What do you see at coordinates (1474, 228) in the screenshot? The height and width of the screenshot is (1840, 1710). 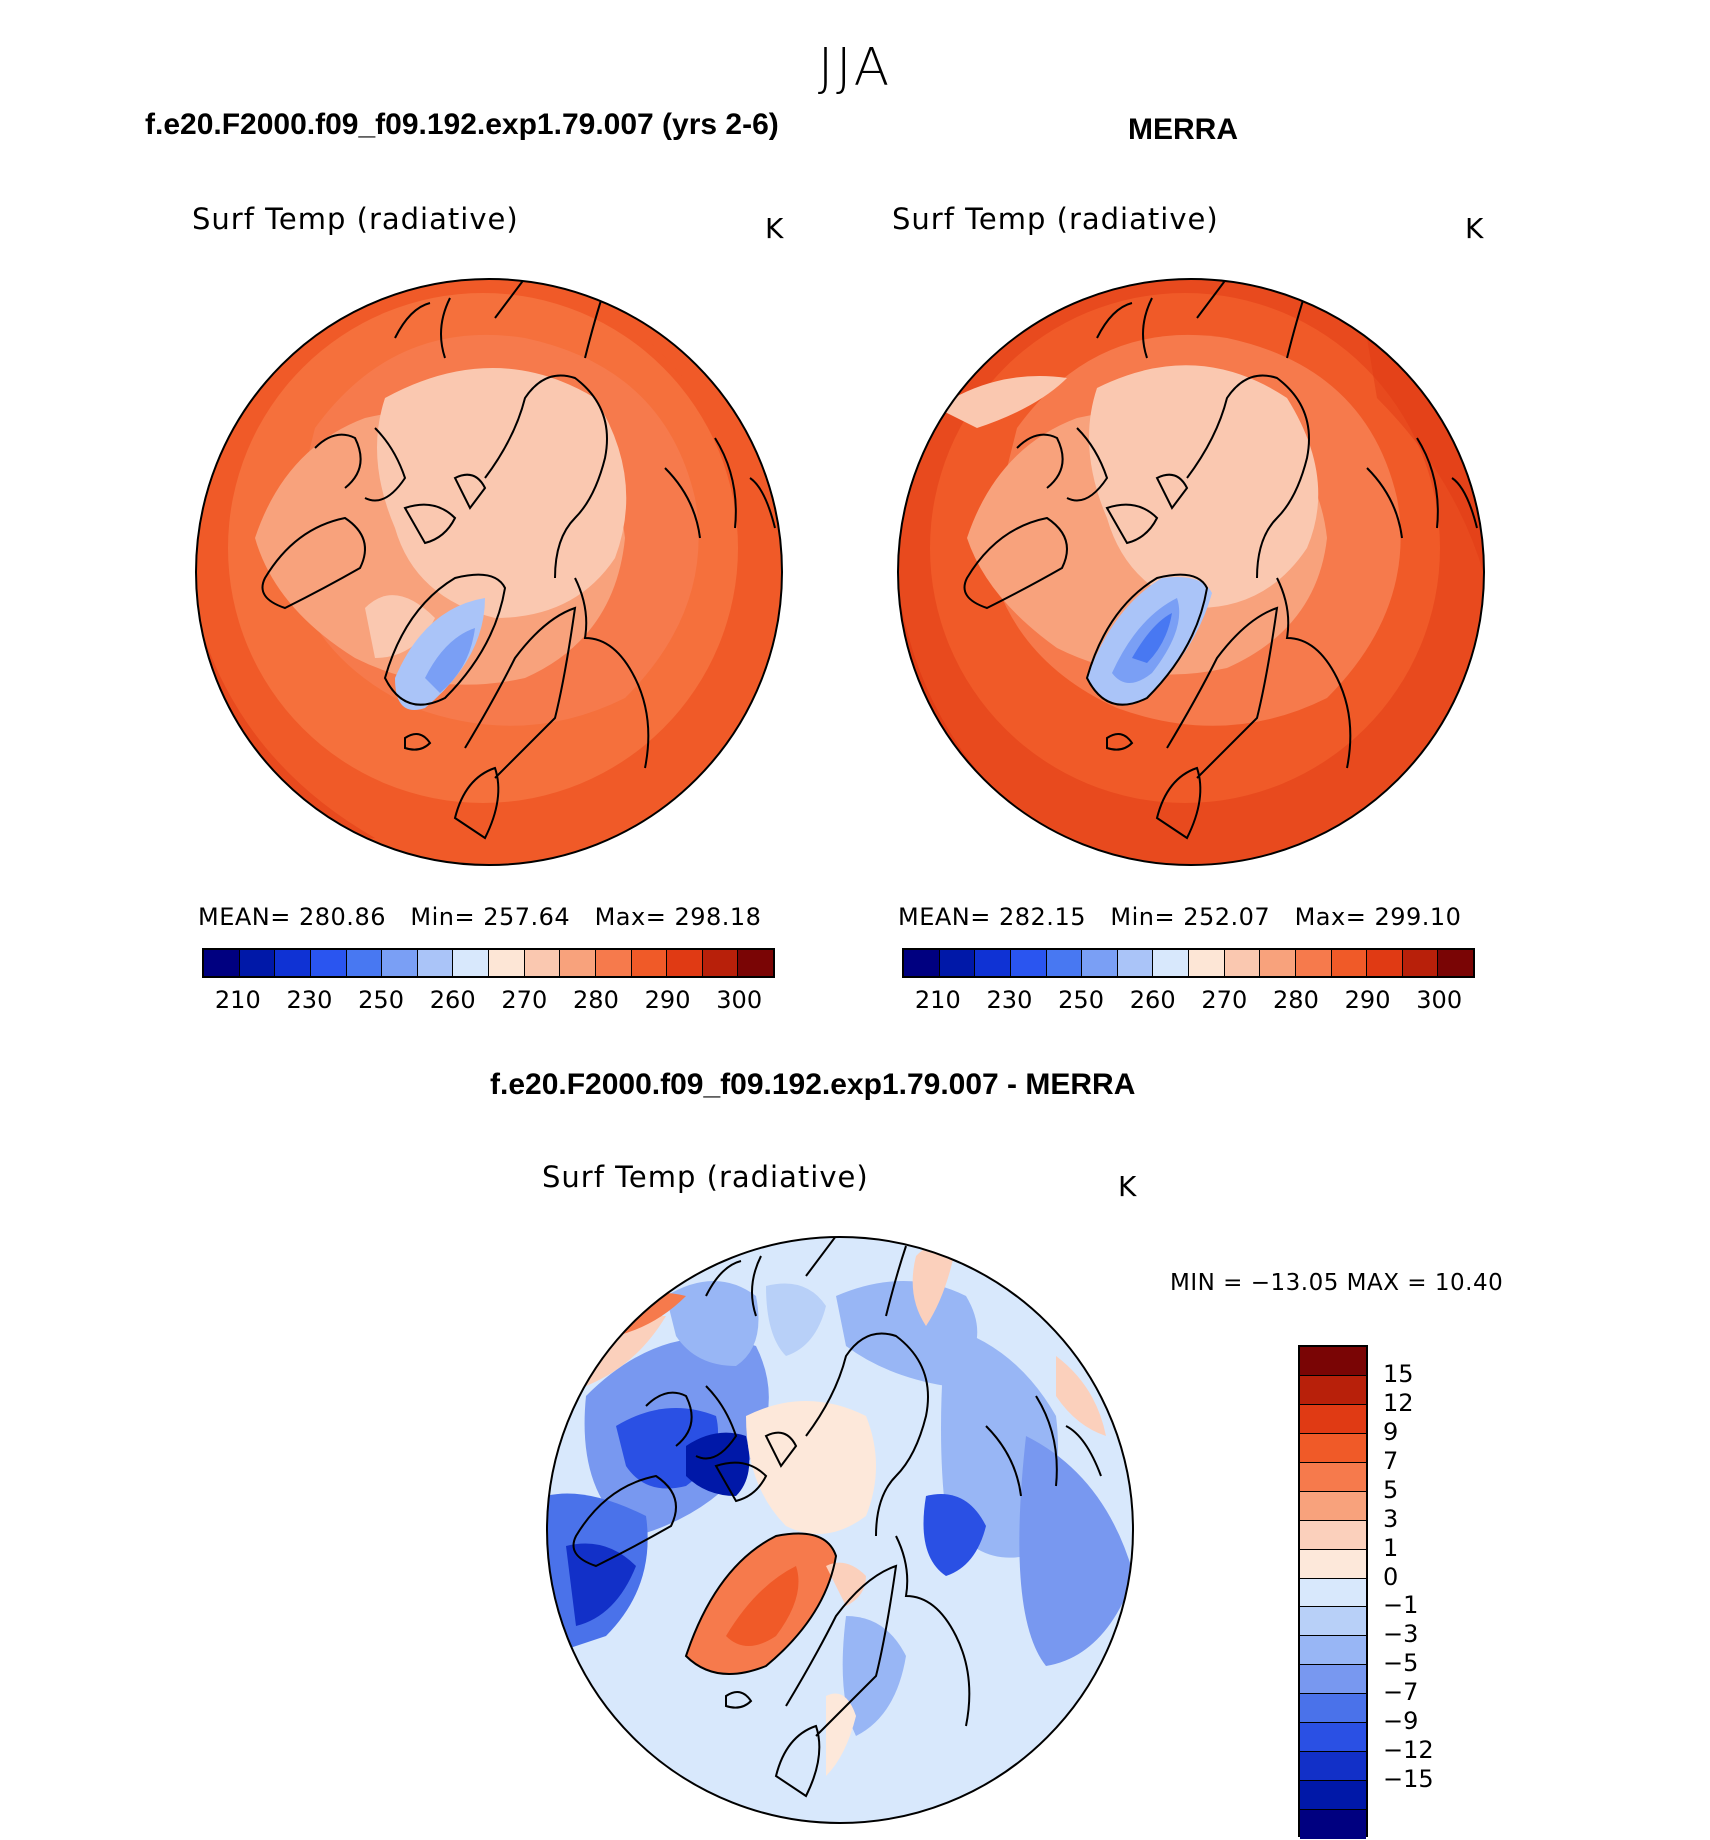 I see `obs-unit-label: K` at bounding box center [1474, 228].